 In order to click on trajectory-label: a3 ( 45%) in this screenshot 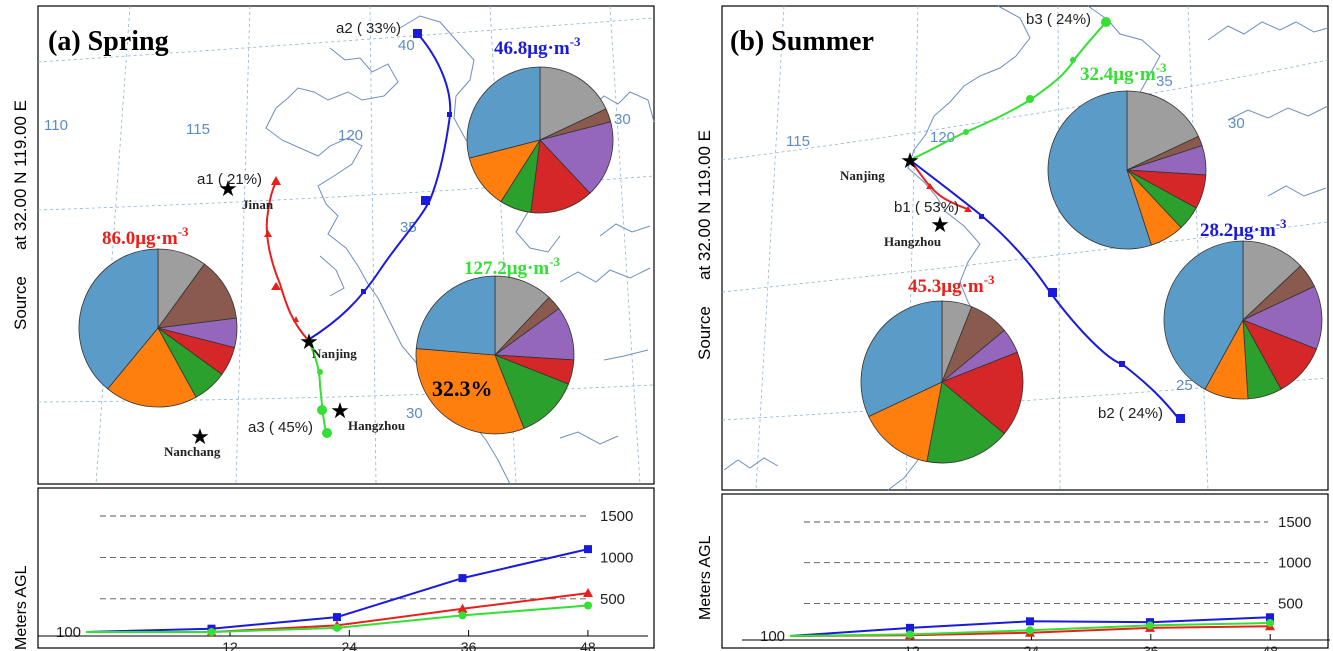, I will do `click(280, 427)`.